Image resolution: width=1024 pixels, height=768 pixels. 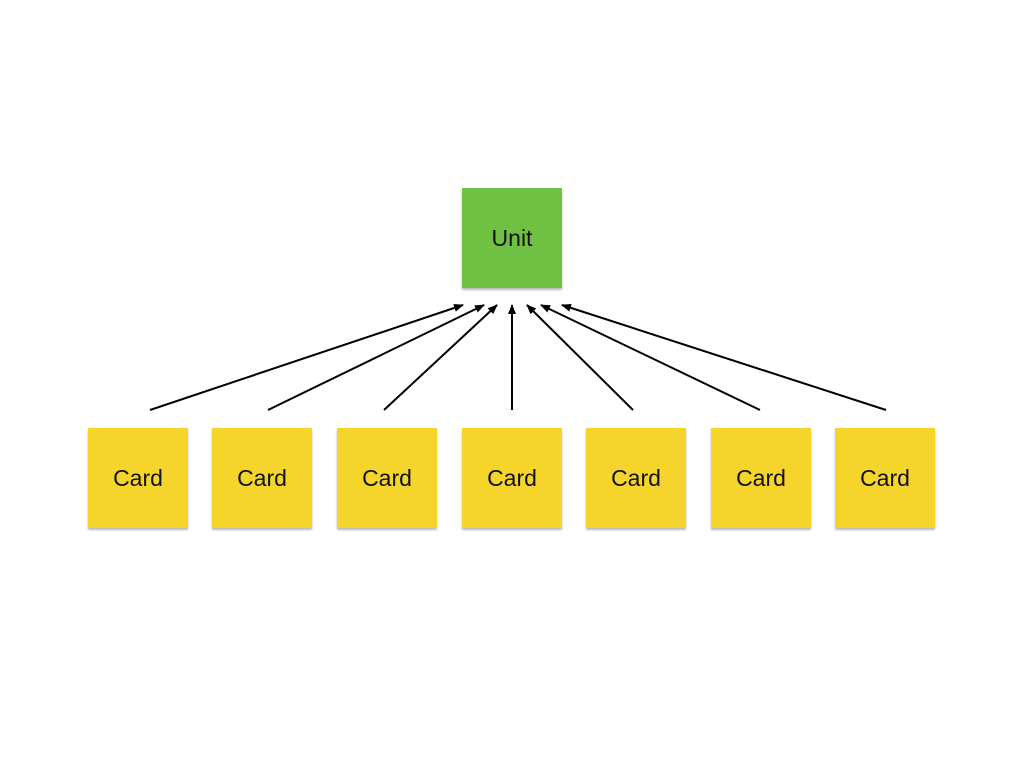 I want to click on card-node-6: Card, so click(x=761, y=478).